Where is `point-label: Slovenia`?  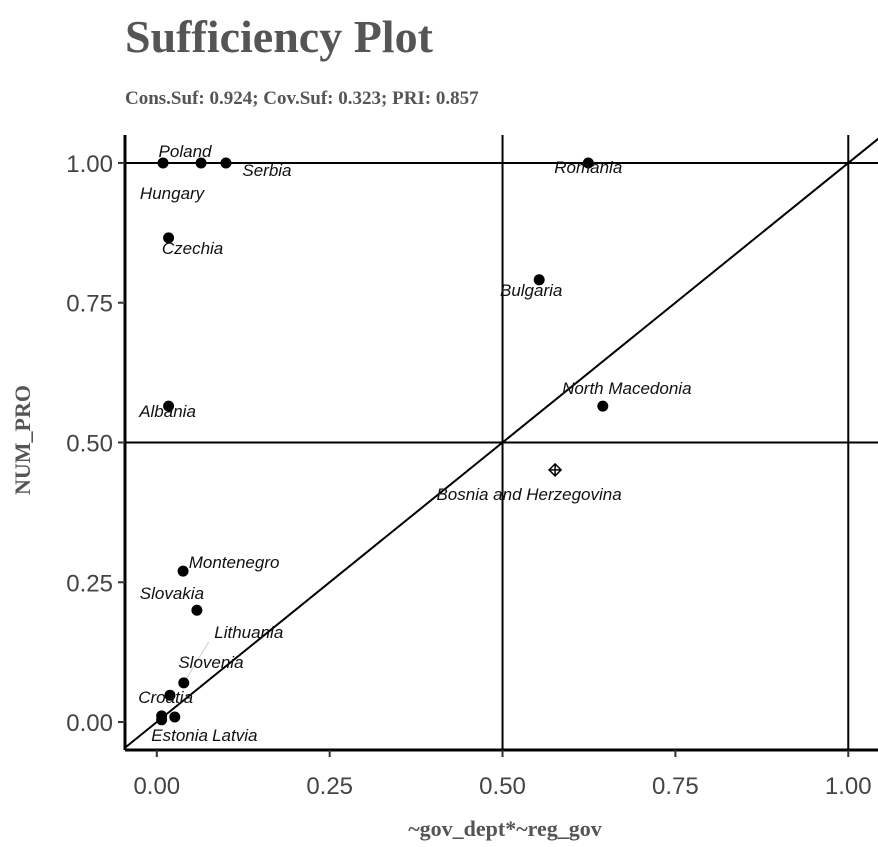
point-label: Slovenia is located at coordinates (210, 662).